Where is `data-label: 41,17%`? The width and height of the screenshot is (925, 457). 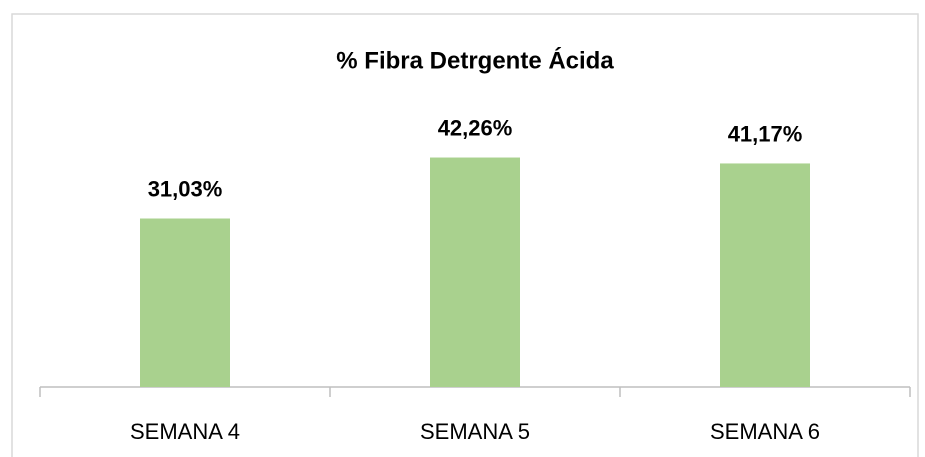
data-label: 41,17% is located at coordinates (765, 133).